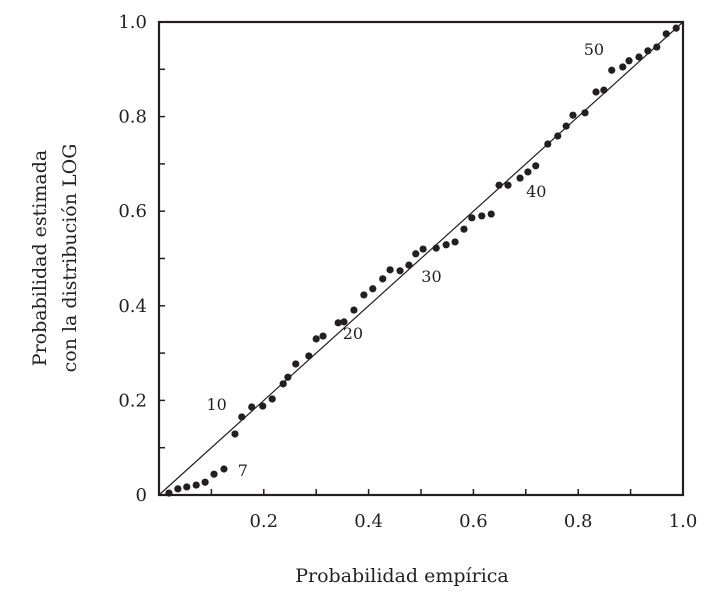 This screenshot has height=599, width=711. I want to click on y-axis-label-line2: con la distribución LOG, so click(70, 258).